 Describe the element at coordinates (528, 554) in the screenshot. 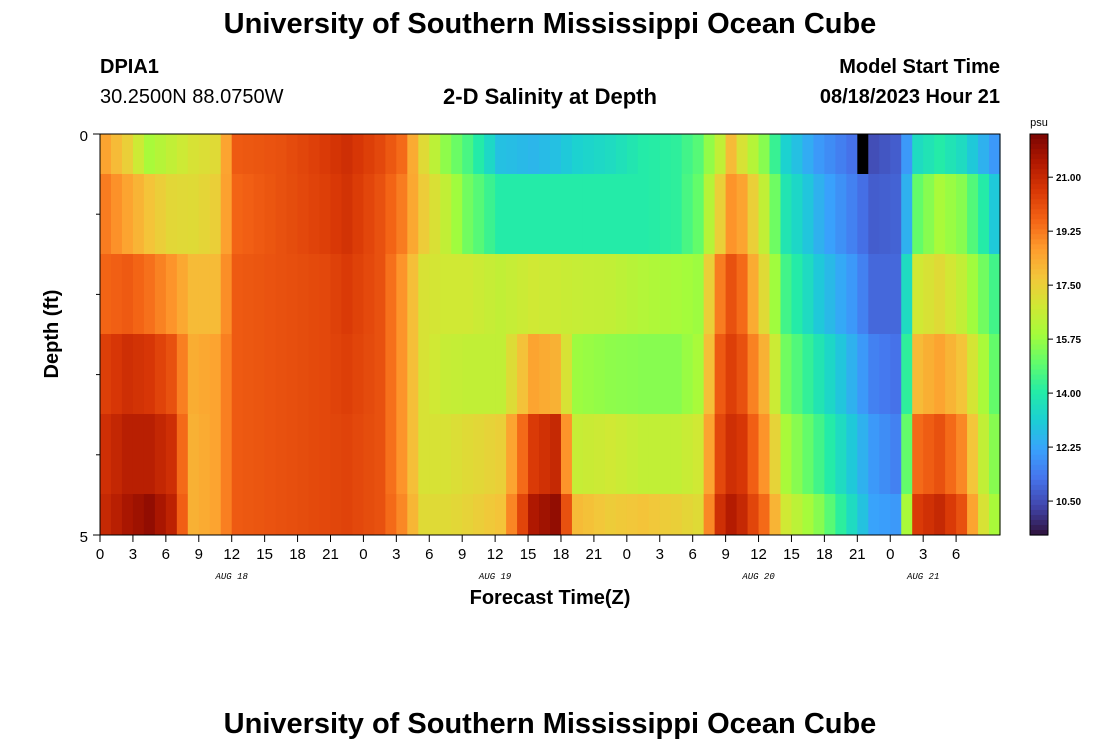

I see `x-tick-label: 15` at that location.